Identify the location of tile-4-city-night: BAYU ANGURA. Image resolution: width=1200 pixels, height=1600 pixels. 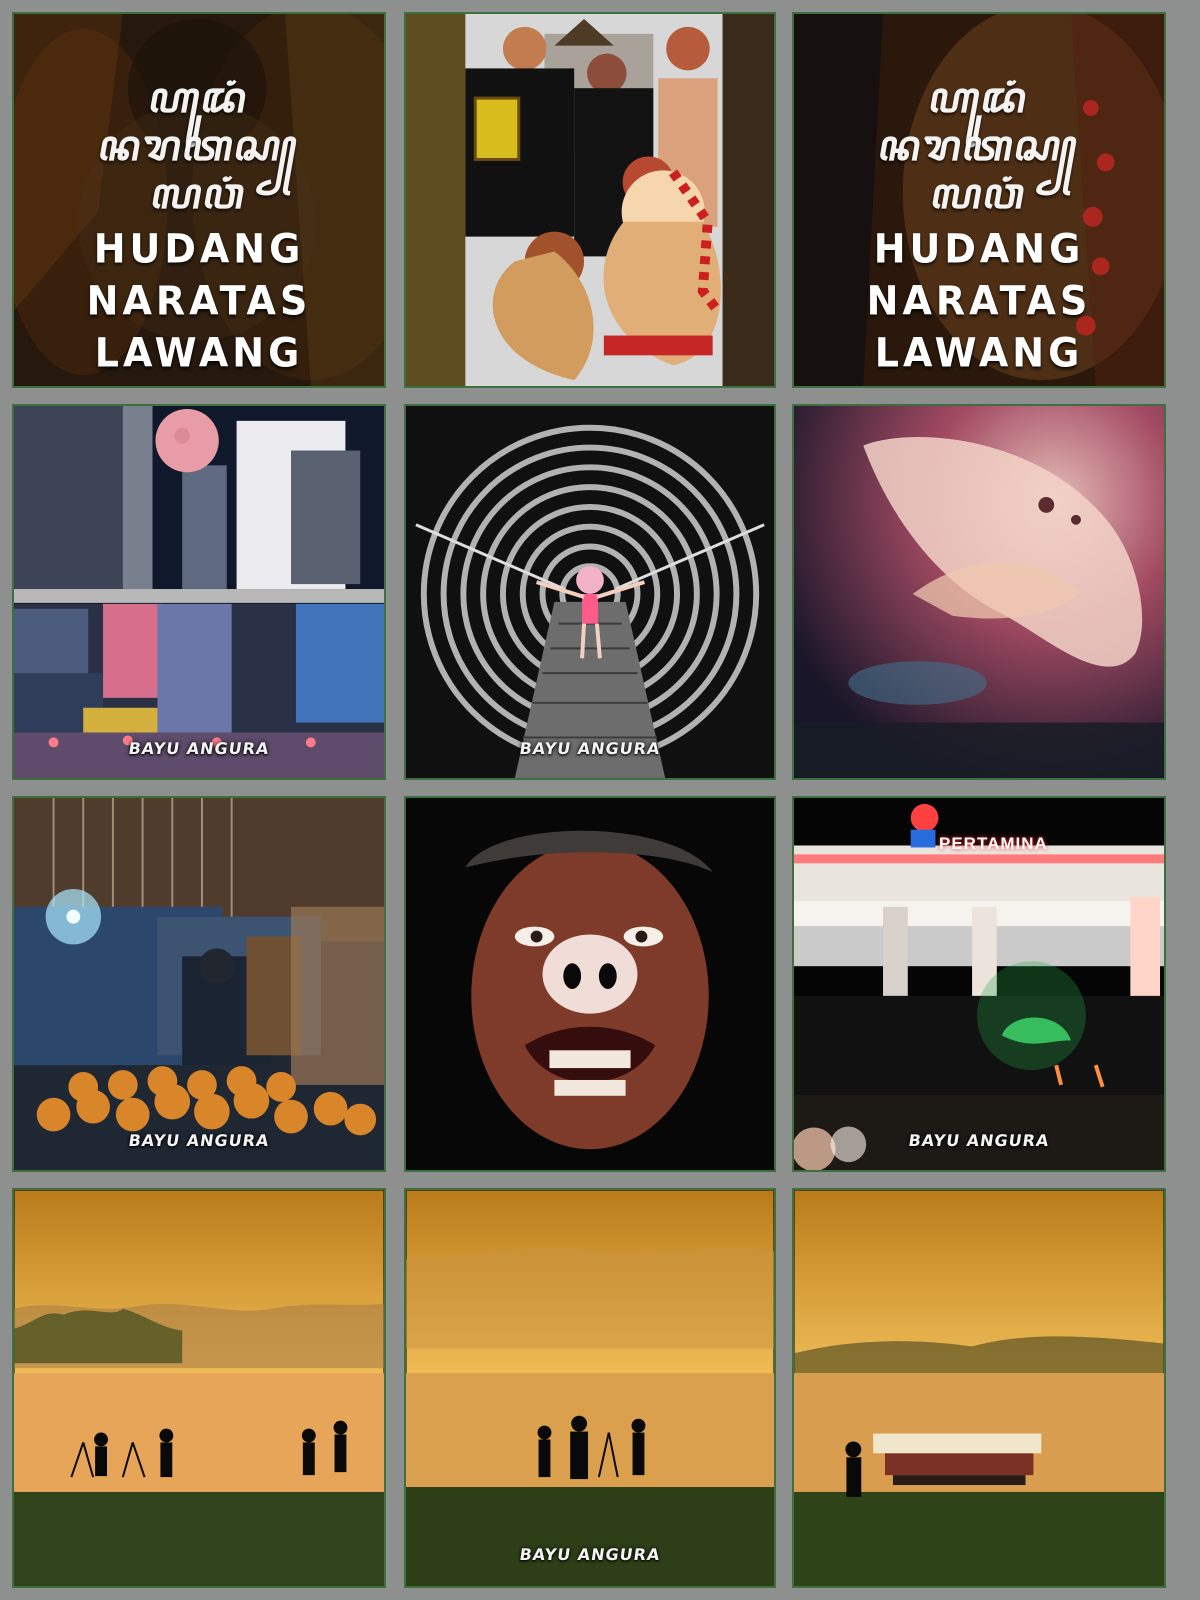
(199, 592).